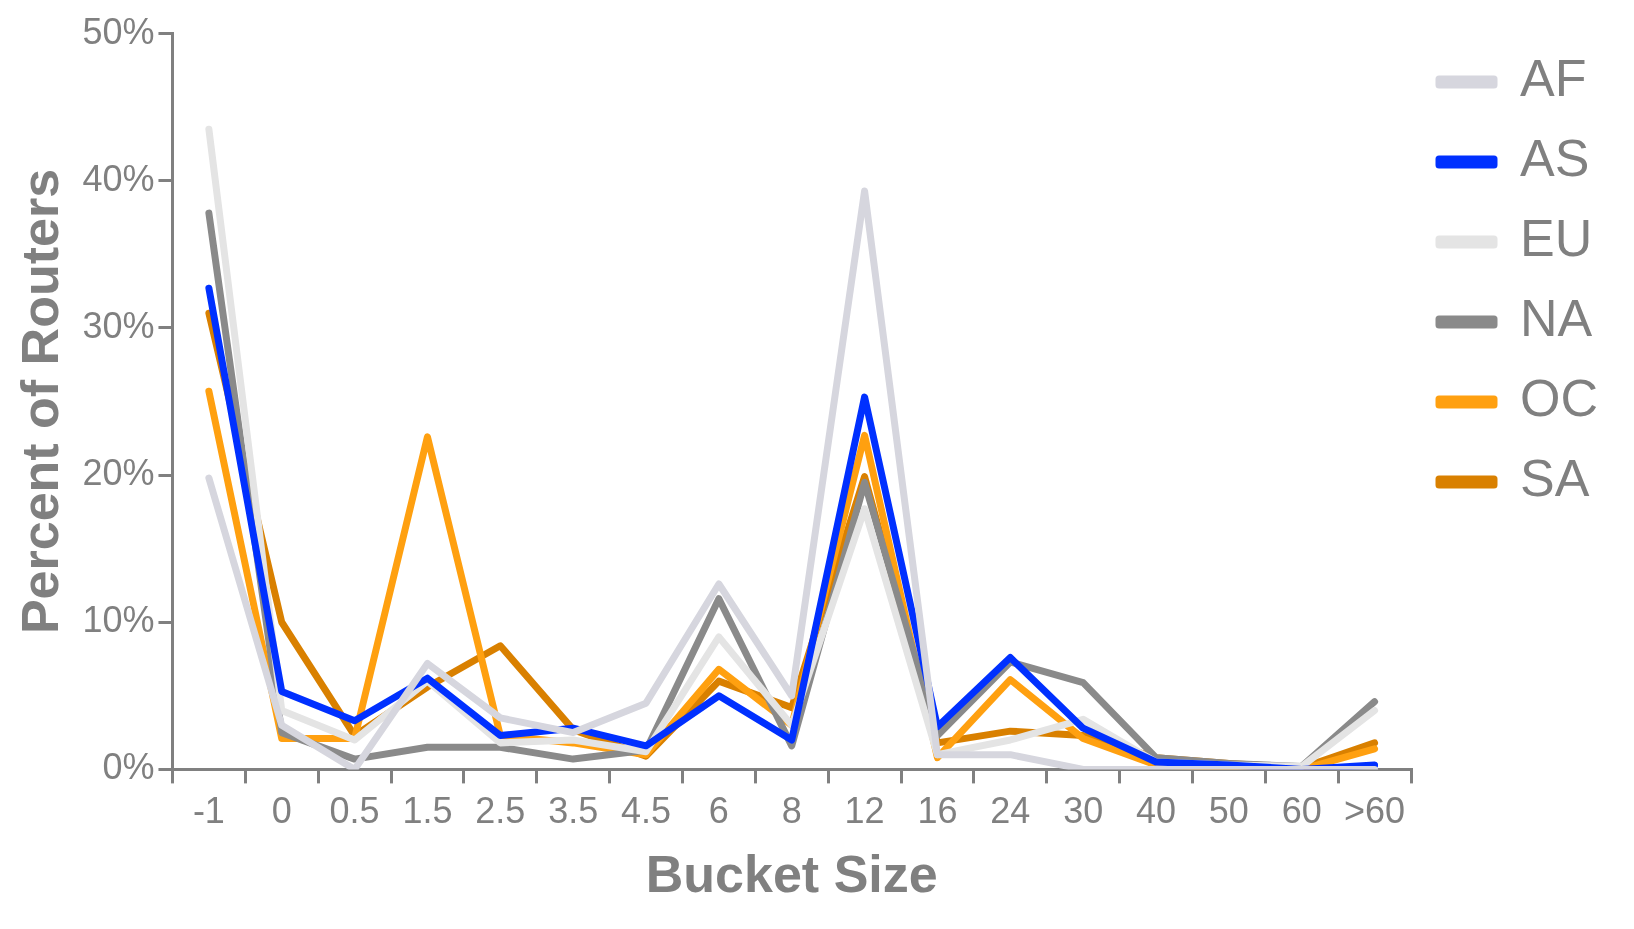 This screenshot has height=929, width=1634. I want to click on x-tick-label: 1.5, so click(427, 810).